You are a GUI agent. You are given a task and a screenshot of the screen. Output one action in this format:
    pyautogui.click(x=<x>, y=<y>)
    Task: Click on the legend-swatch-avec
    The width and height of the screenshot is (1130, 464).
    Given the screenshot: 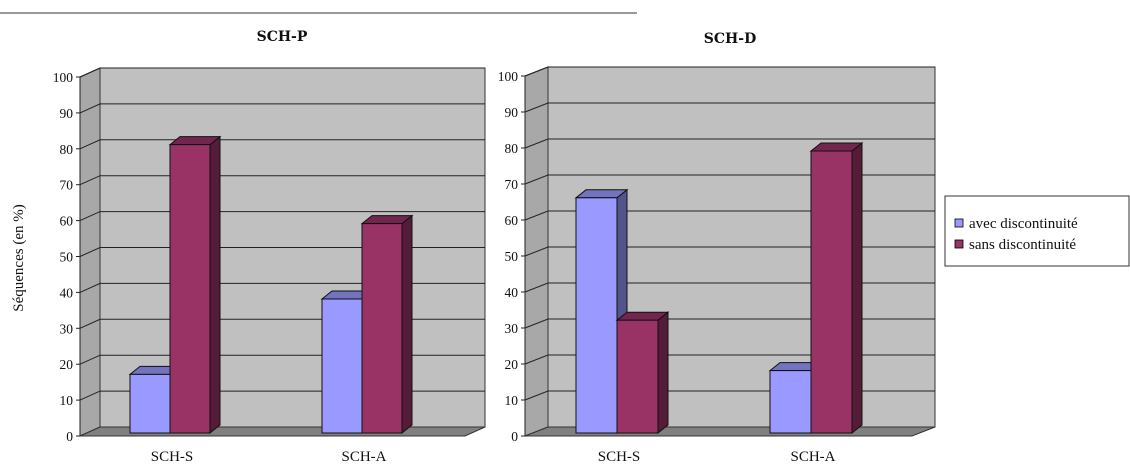 What is the action you would take?
    pyautogui.click(x=959, y=223)
    